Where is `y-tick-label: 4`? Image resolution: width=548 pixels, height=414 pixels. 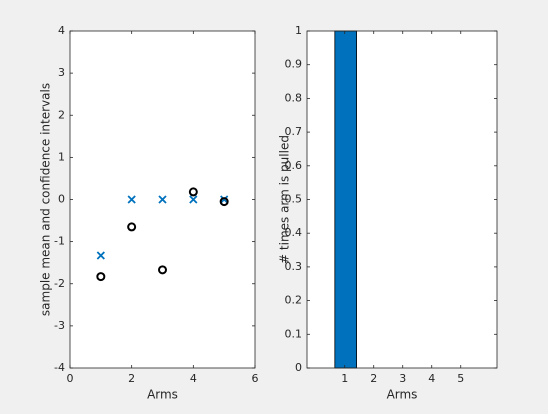 y-tick-label: 4 is located at coordinates (61, 30).